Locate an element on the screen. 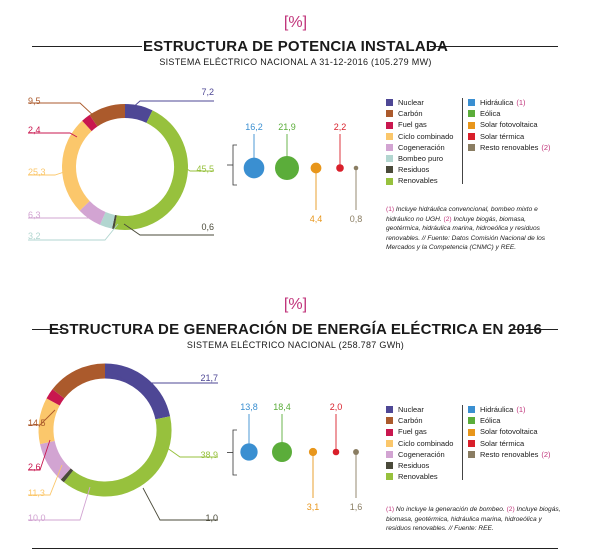 Image resolution: width=591 pixels, height=559 pixels. leader-line-bombeo-puro is located at coordinates (73, 232).